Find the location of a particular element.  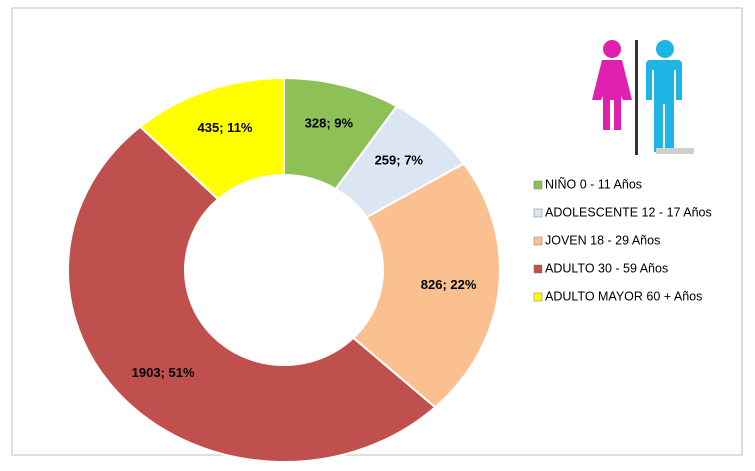

legend-label: ADOLESCENTE 12 - 17 Años is located at coordinates (628, 212).